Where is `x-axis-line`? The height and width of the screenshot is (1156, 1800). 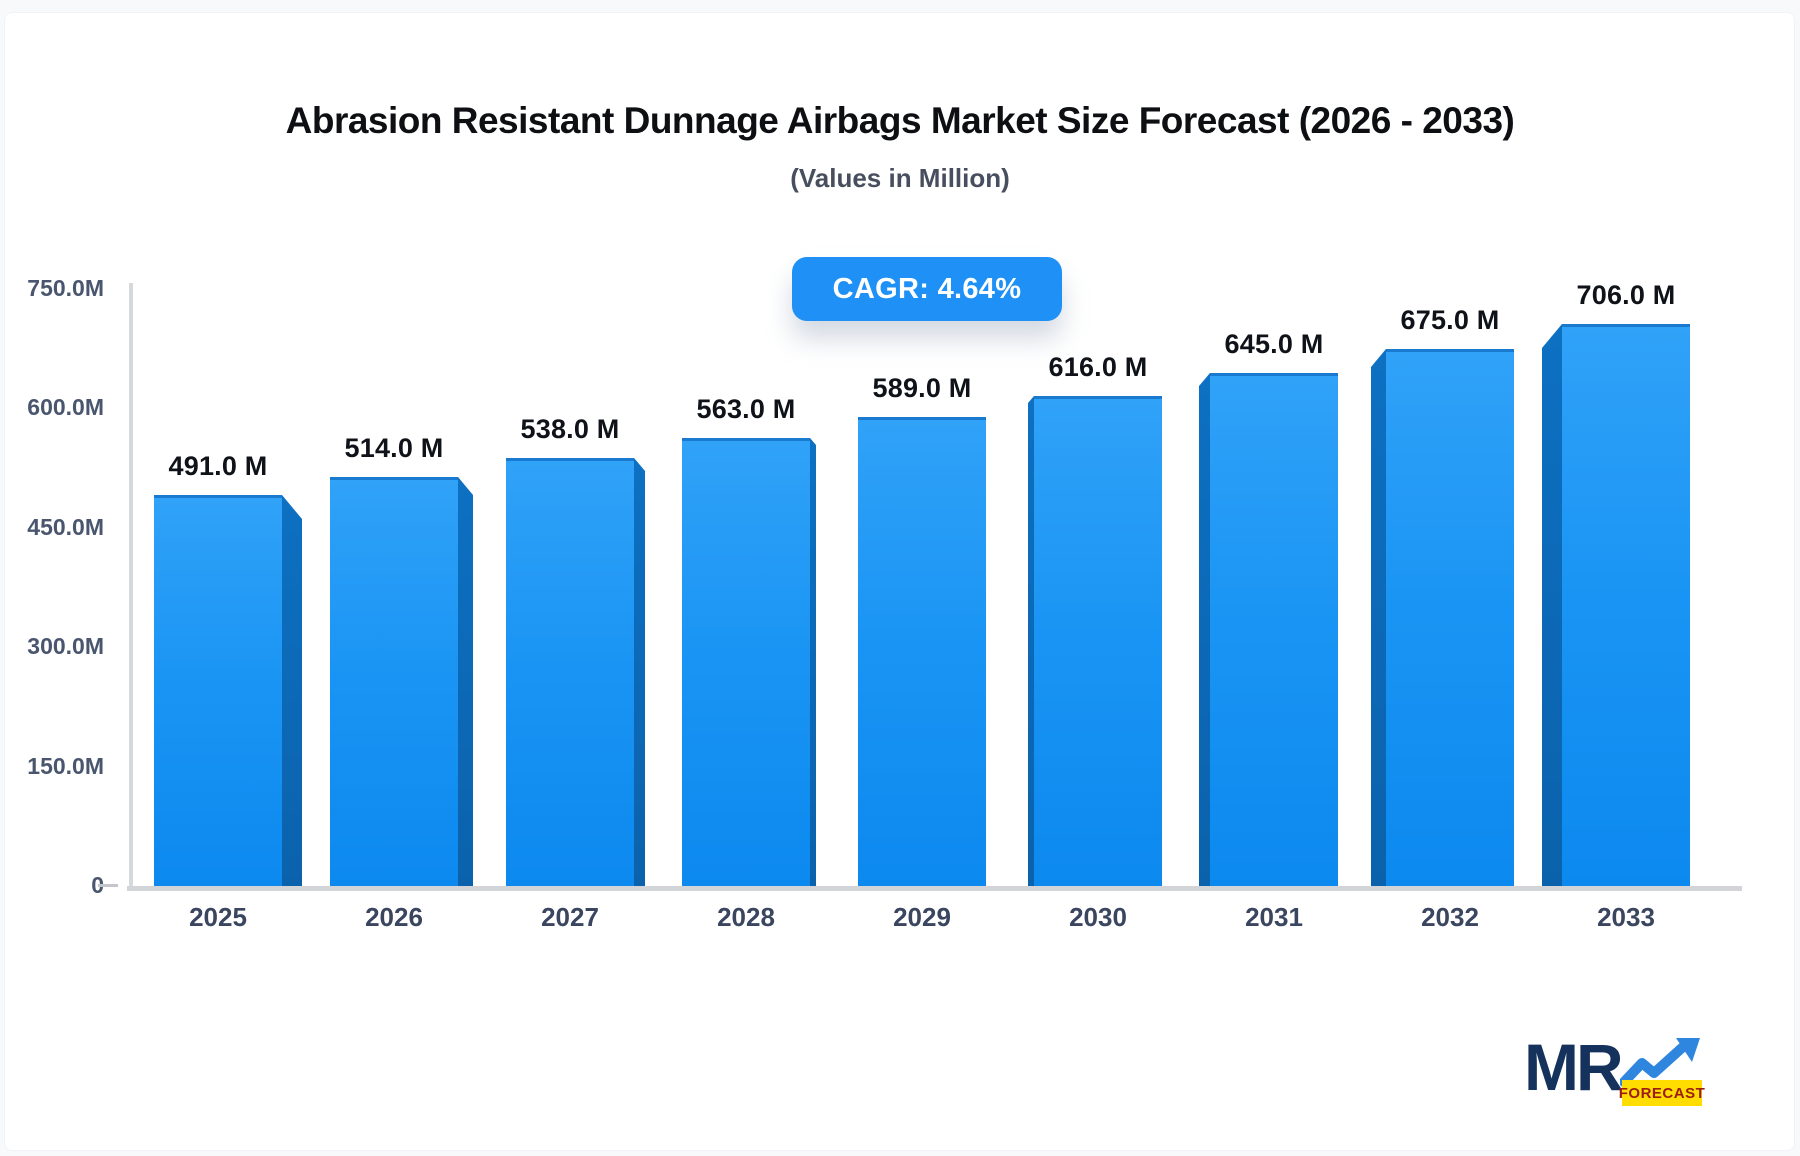 x-axis-line is located at coordinates (934, 888).